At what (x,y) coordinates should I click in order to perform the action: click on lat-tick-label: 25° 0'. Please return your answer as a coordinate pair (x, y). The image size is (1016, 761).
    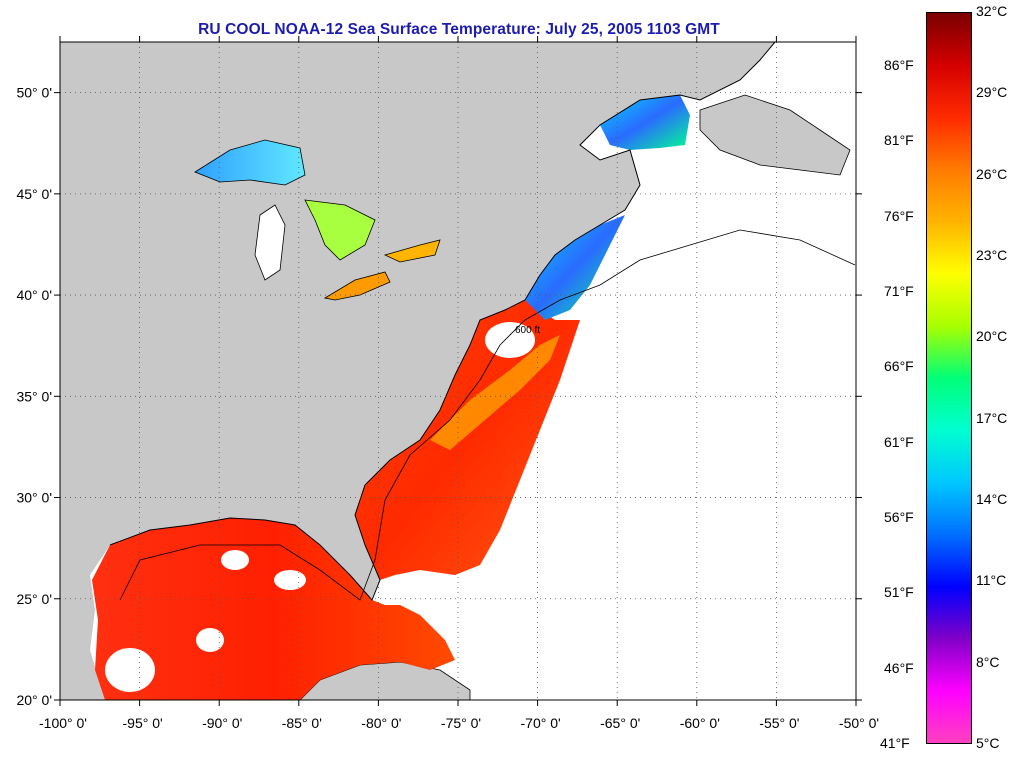
    Looking at the image, I should click on (34, 599).